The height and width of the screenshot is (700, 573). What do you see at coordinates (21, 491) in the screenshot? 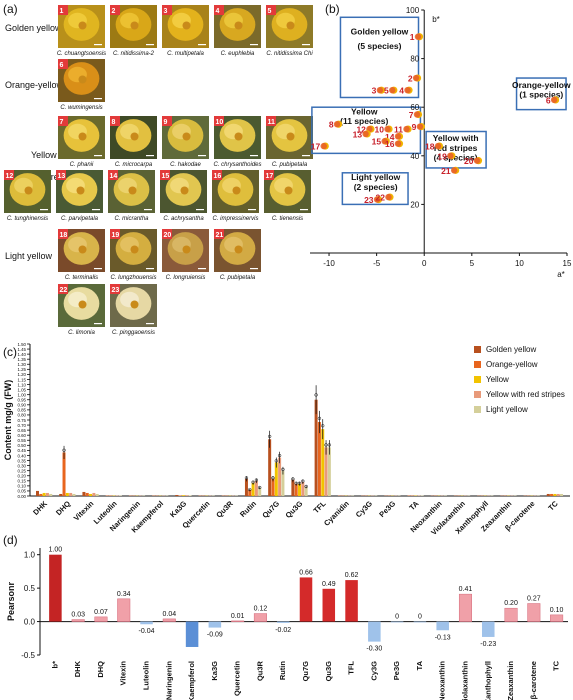
I see `y-tick-label: 0.05` at bounding box center [21, 491].